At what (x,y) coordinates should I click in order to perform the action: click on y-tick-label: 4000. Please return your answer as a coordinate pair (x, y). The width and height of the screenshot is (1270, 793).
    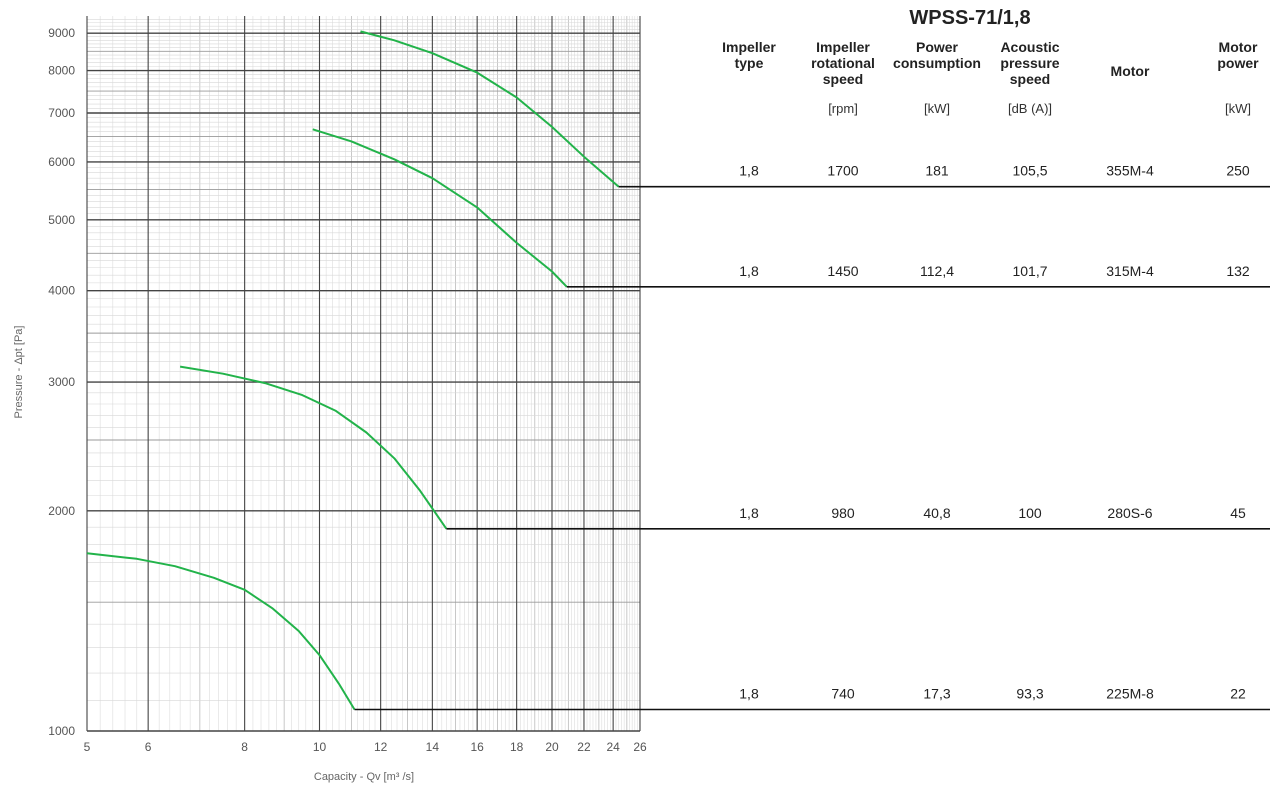
    Looking at the image, I should click on (61, 291).